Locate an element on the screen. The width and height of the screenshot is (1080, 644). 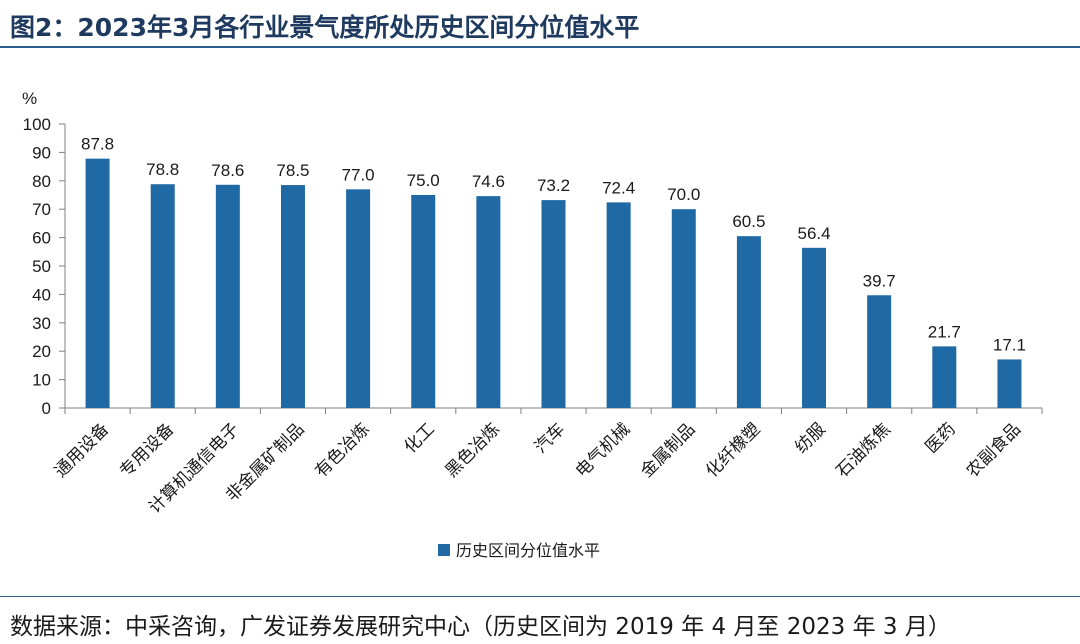
category-label: 纺服 is located at coordinates (809, 437).